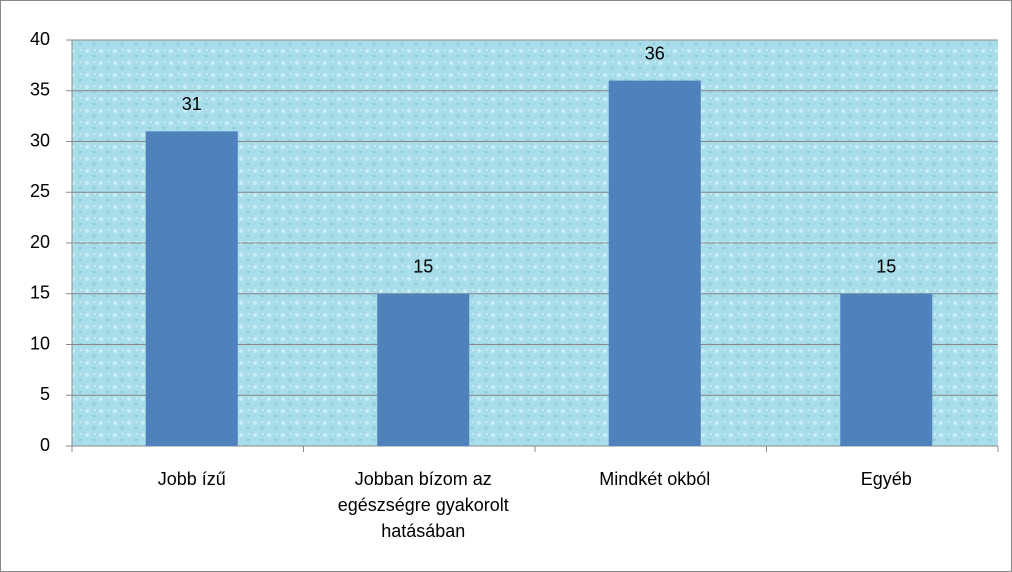 Image resolution: width=1012 pixels, height=572 pixels. I want to click on data-label: 31, so click(192, 104).